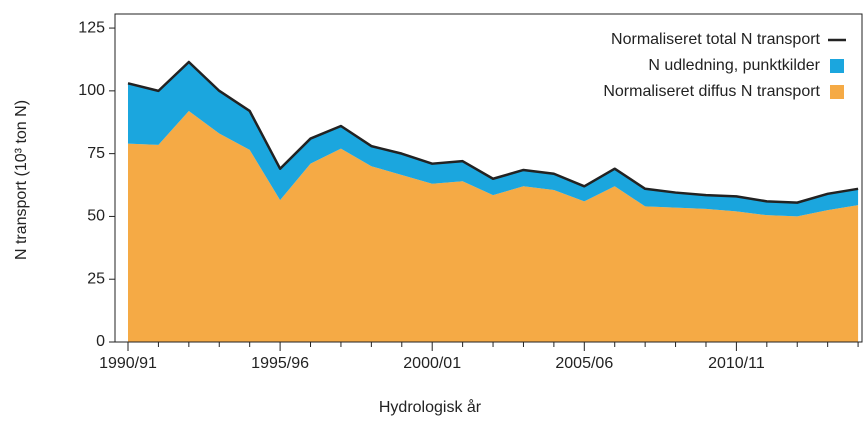 The height and width of the screenshot is (425, 868). I want to click on x-tick-label: 1995/96, so click(280, 363).